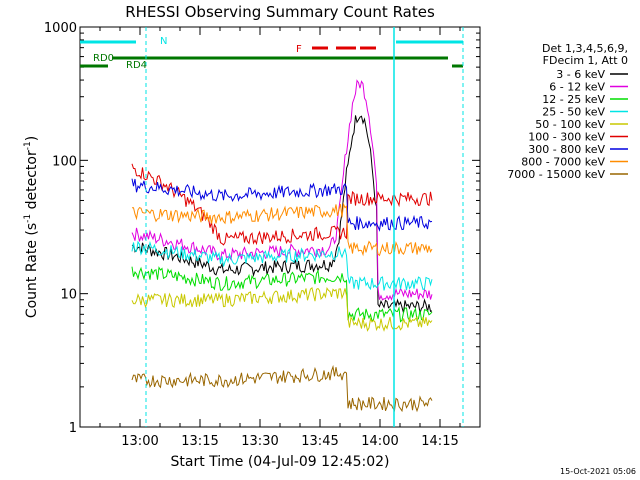 This screenshot has width=640, height=480. What do you see at coordinates (563, 162) in the screenshot?
I see `legend-entry-label: 800 - 7000 keV` at bounding box center [563, 162].